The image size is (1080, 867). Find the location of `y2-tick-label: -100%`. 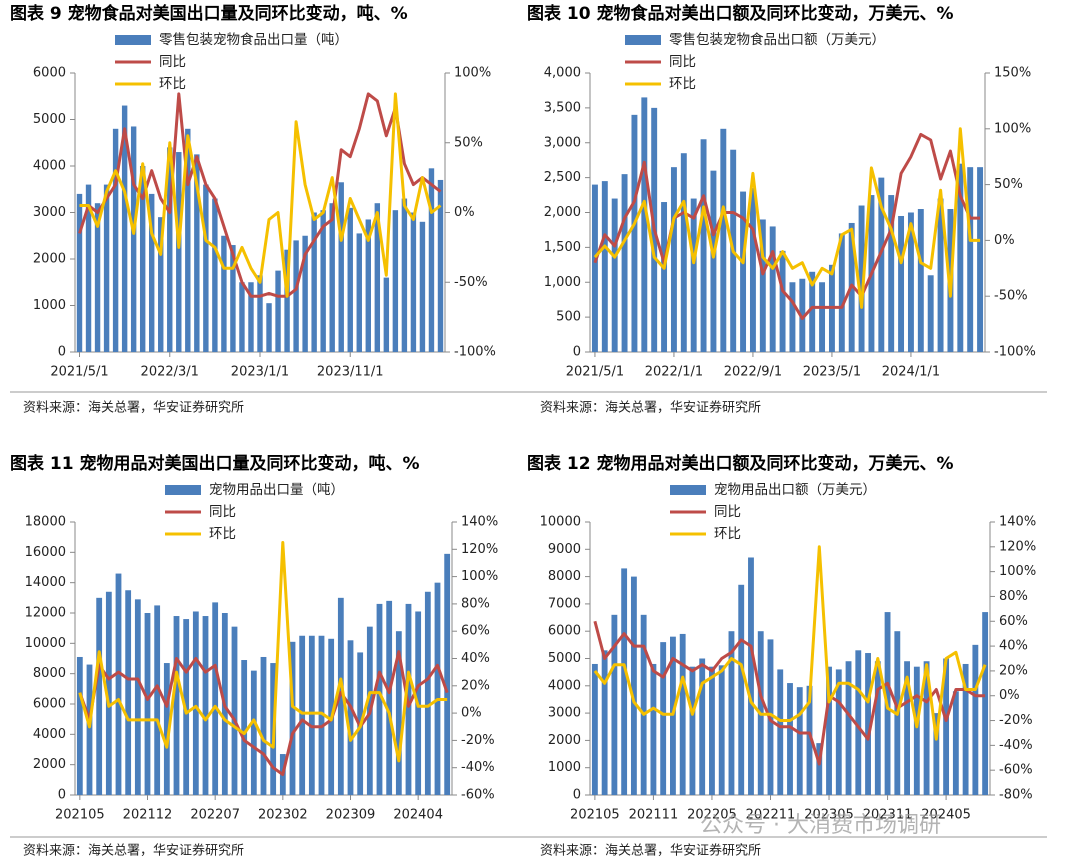

y2-tick-label: -100% is located at coordinates (1015, 352).